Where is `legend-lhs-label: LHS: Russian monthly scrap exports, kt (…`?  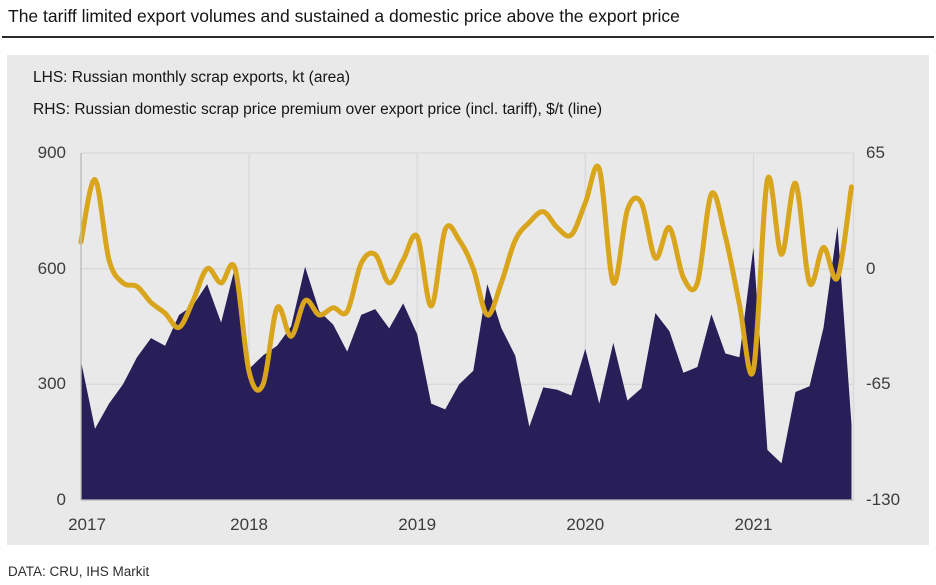 legend-lhs-label: LHS: Russian monthly scrap exports, kt (… is located at coordinates (192, 77).